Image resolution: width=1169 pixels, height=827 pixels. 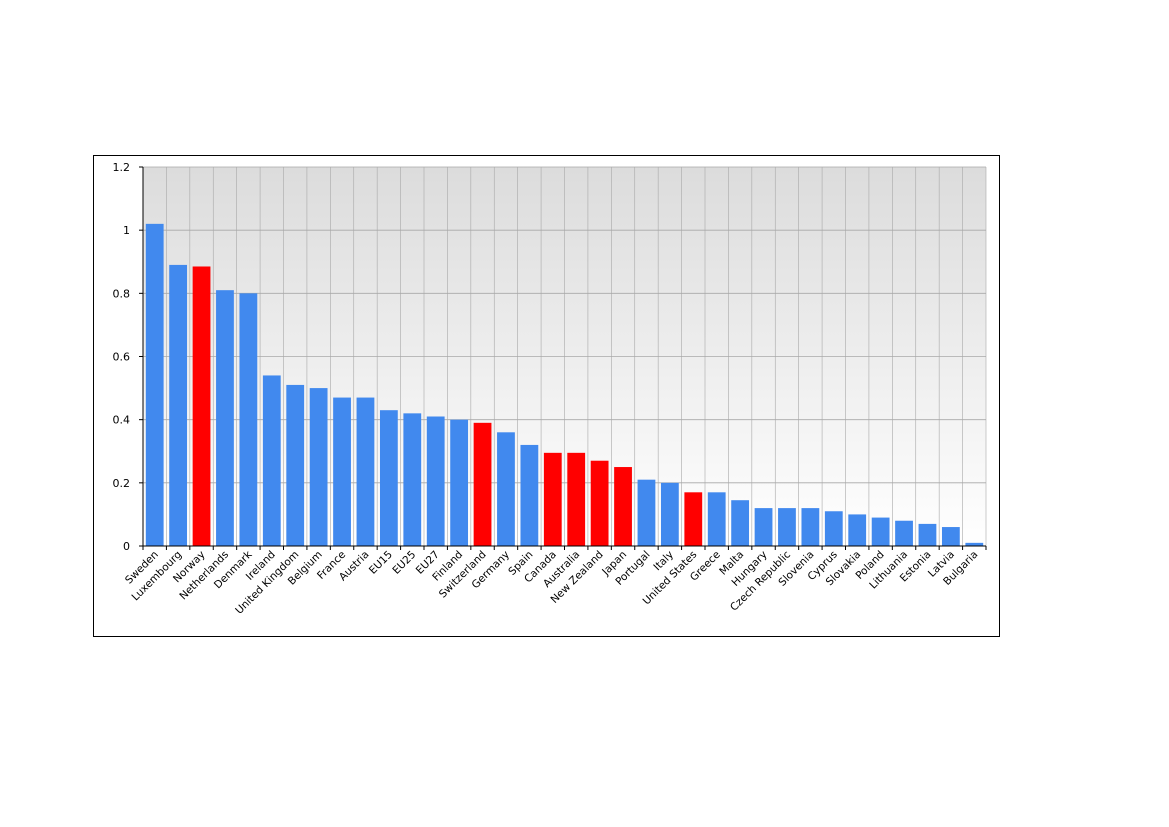 I want to click on bar-norway, so click(x=201, y=406).